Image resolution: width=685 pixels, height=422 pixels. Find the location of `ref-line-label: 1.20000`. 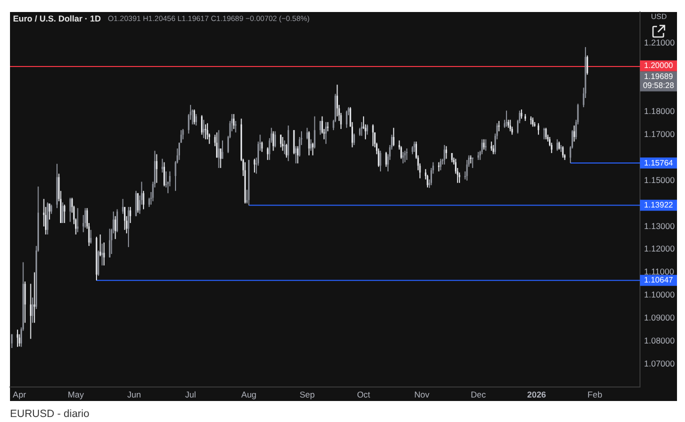

ref-line-label: 1.20000 is located at coordinates (659, 65).